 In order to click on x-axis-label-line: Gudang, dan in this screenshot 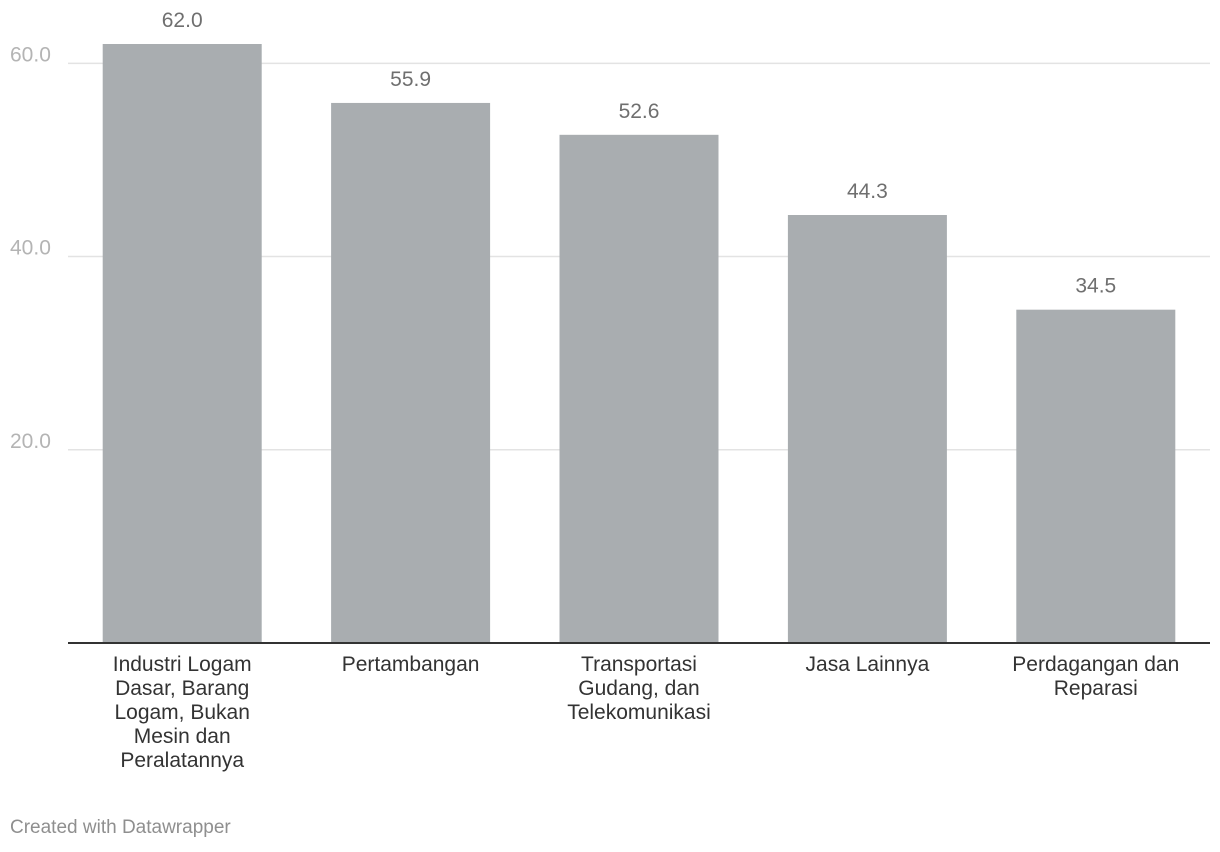, I will do `click(638, 688)`.